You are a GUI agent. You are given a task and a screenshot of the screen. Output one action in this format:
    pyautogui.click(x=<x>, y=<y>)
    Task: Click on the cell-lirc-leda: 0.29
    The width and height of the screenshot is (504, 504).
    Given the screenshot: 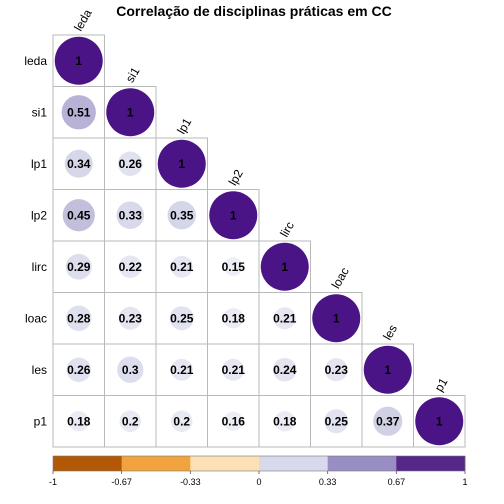 What is the action you would take?
    pyautogui.click(x=78, y=266)
    